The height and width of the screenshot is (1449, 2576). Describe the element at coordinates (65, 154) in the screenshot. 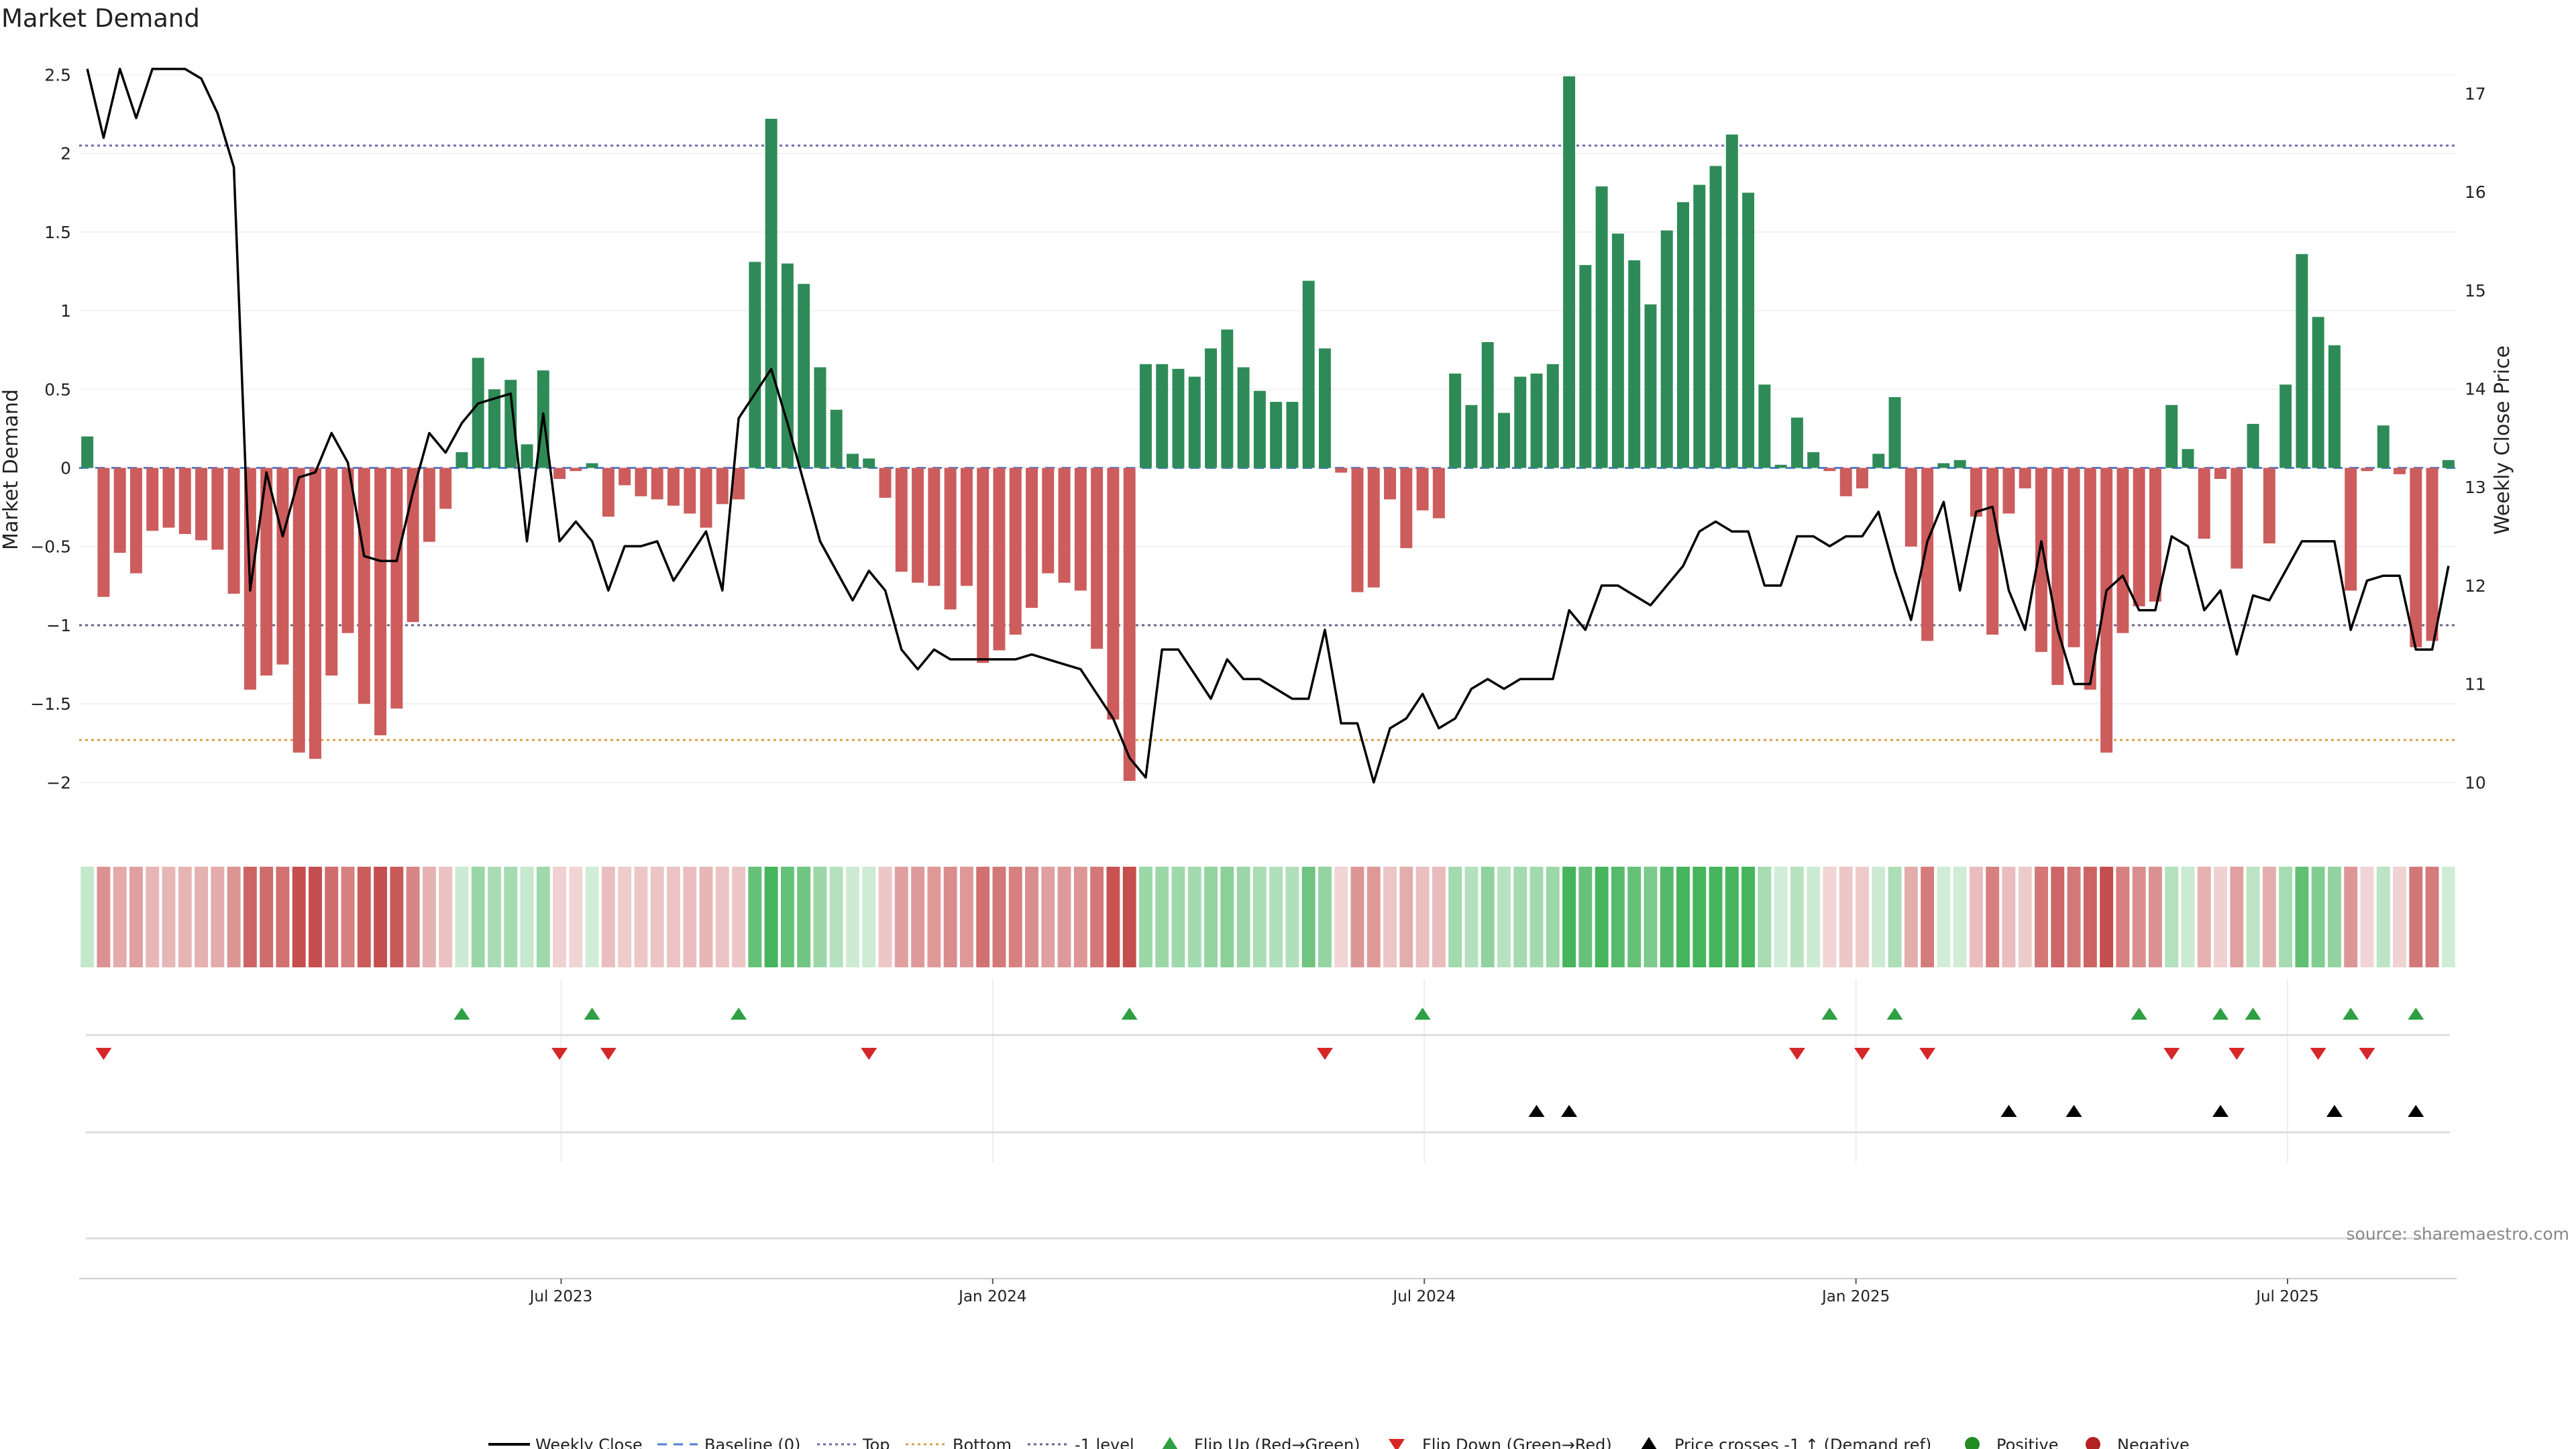

I see `y-tick-label: 2` at that location.